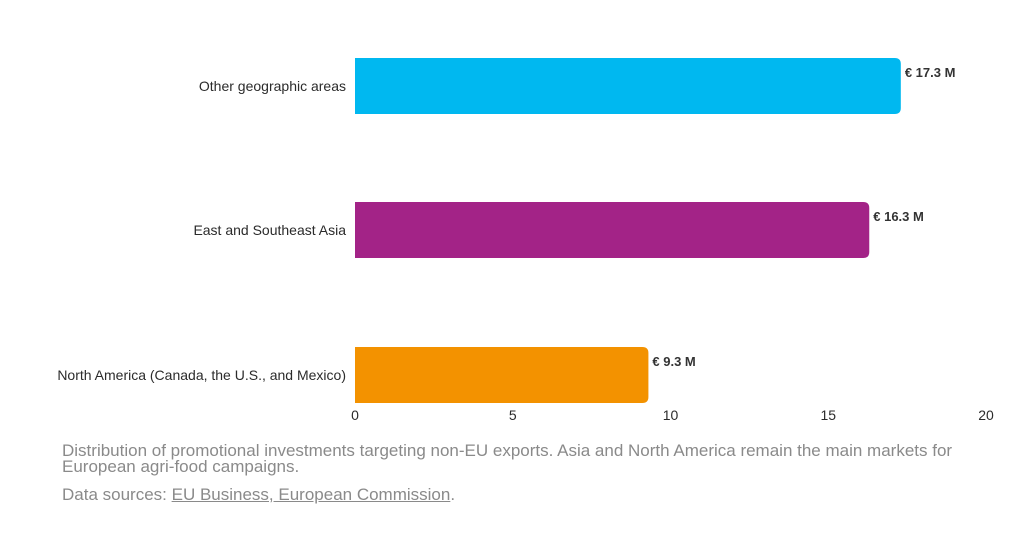  What do you see at coordinates (502, 375) in the screenshot?
I see `bar-north-america-canada-the-u-s-and-mexico` at bounding box center [502, 375].